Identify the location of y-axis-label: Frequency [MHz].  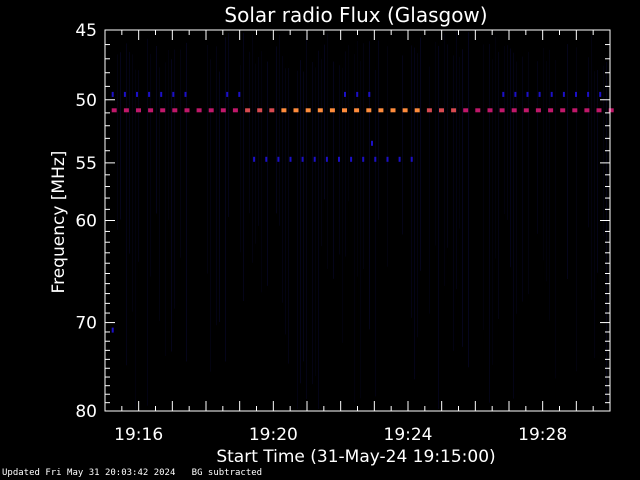
(59, 222).